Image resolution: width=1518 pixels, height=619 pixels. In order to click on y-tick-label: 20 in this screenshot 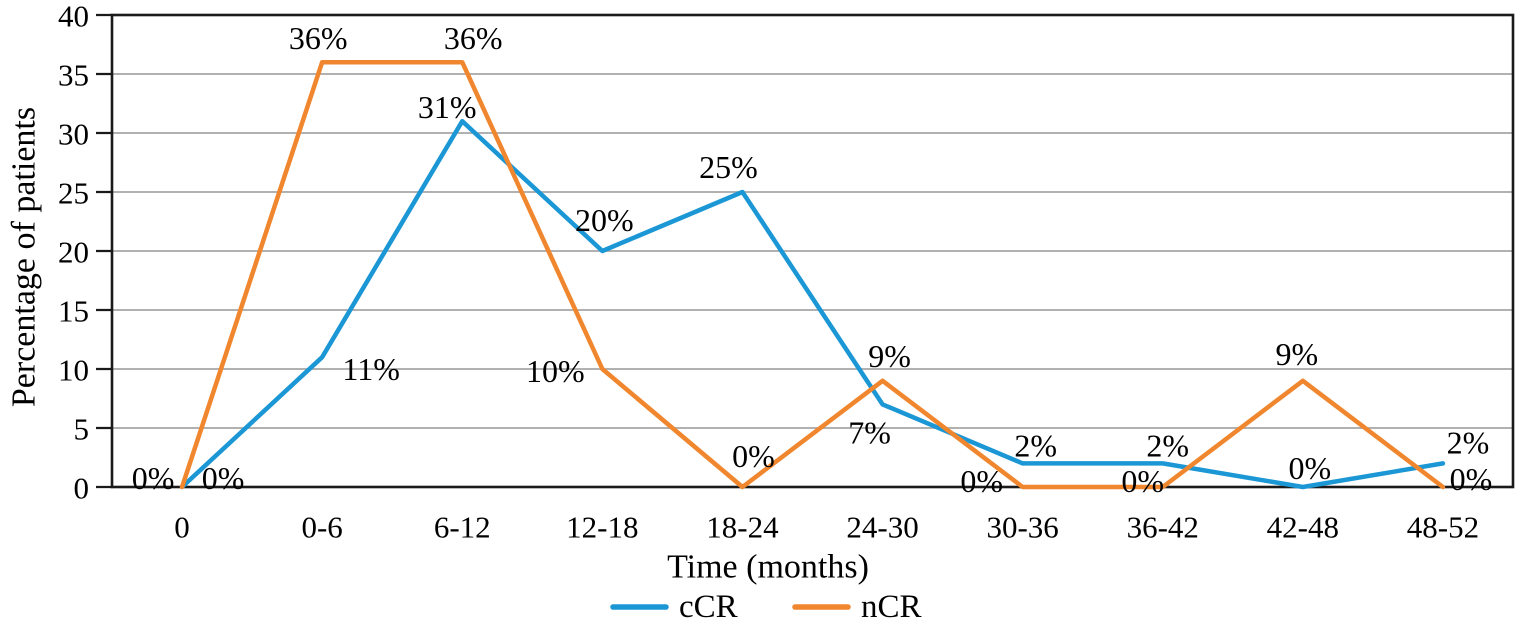, I will do `click(73, 252)`.